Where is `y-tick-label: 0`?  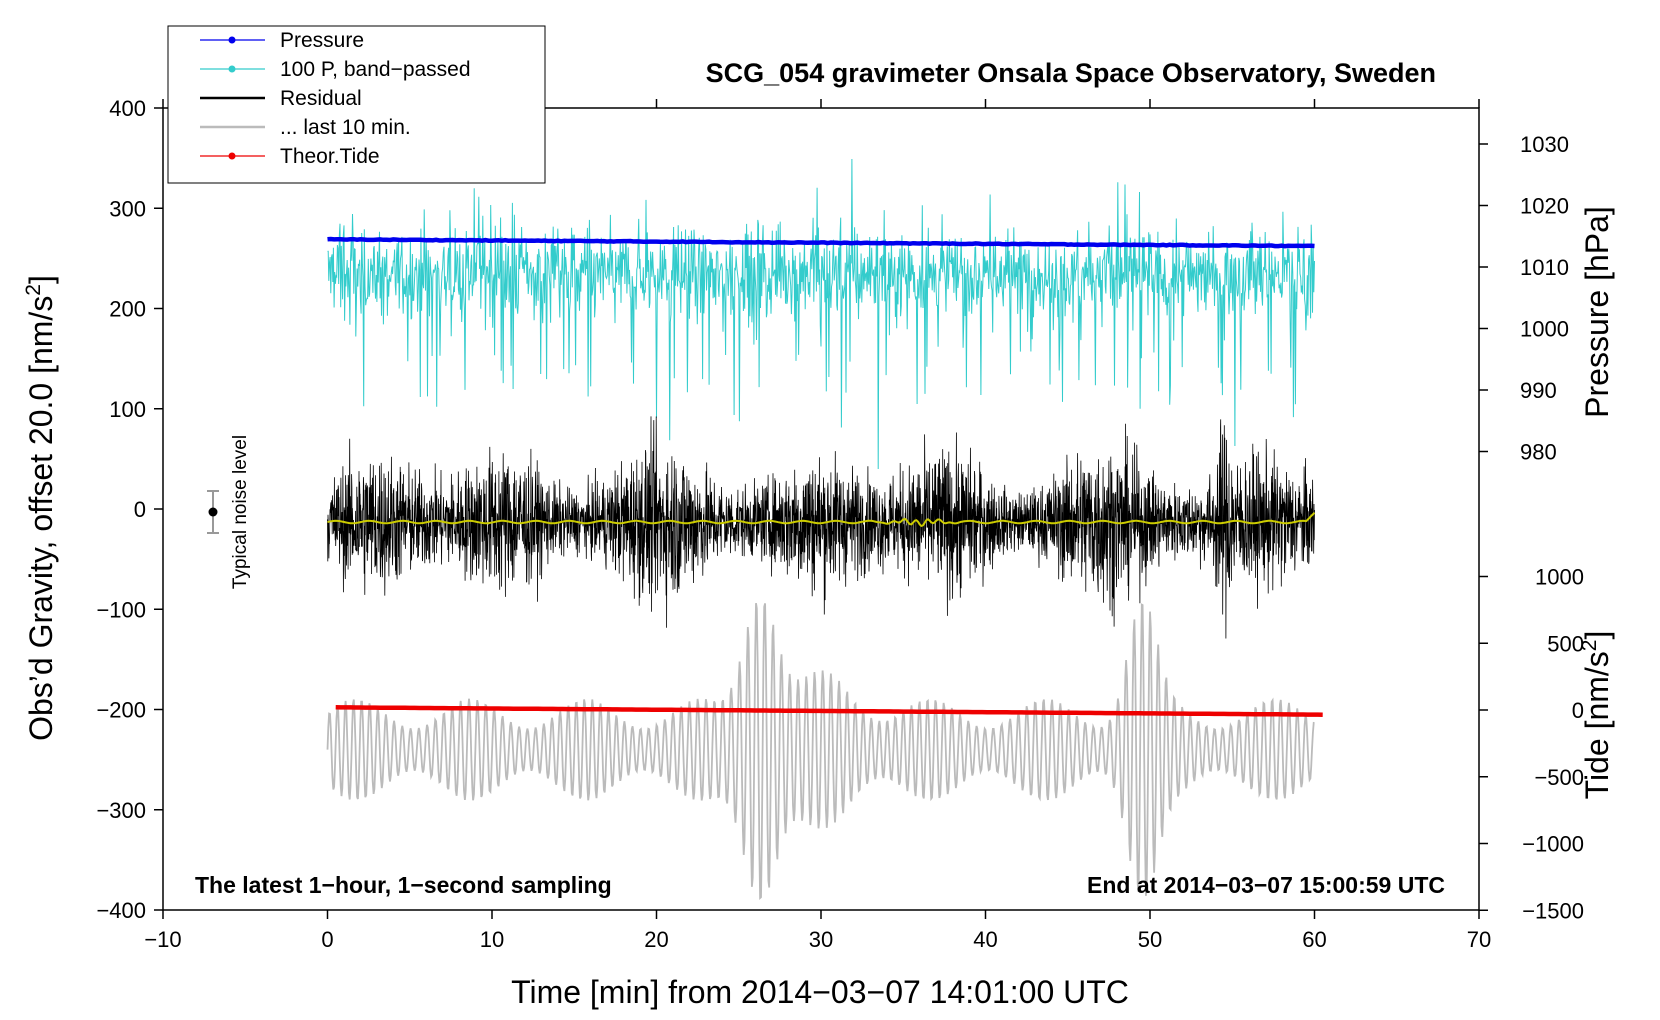 y-tick-label: 0 is located at coordinates (140, 509).